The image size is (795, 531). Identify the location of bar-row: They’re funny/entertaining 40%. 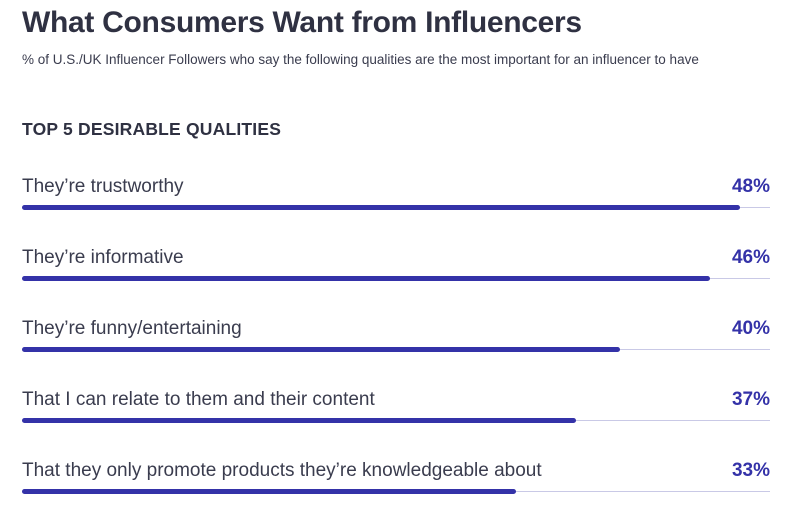
(396, 353).